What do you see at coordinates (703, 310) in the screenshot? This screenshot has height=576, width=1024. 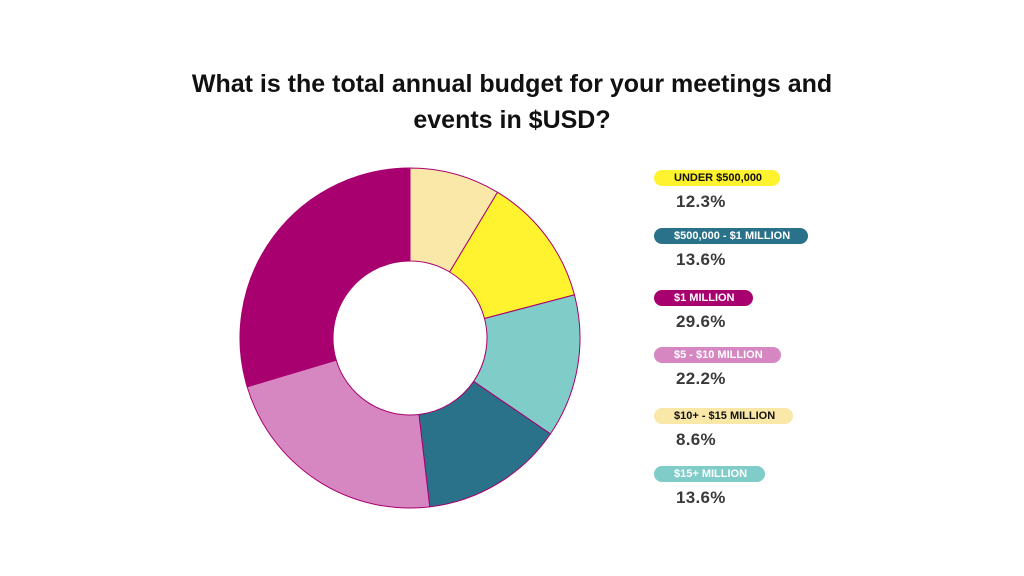 I see `legend-item-1m: $1 MILLION 29.6%` at bounding box center [703, 310].